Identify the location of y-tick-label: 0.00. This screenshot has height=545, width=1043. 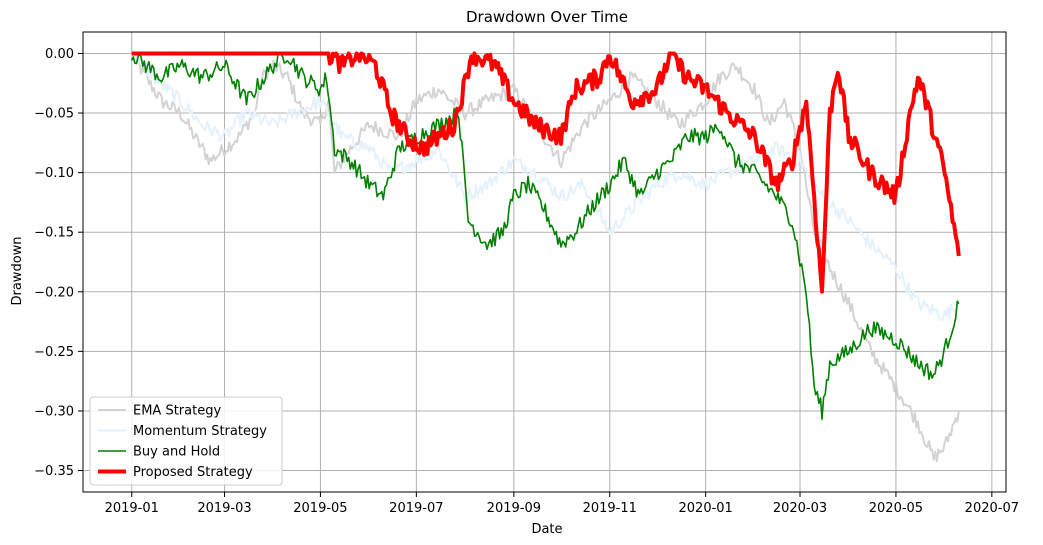
(59, 54).